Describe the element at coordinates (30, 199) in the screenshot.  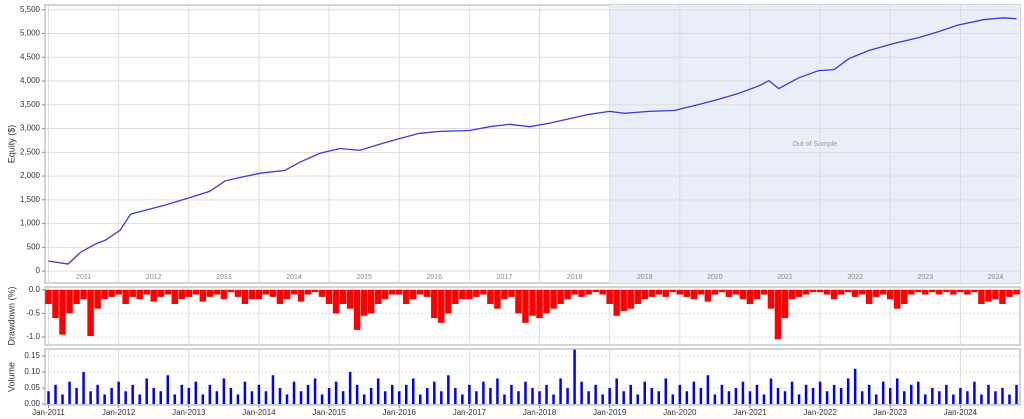
I see `y-tick-label: 1,500` at that location.